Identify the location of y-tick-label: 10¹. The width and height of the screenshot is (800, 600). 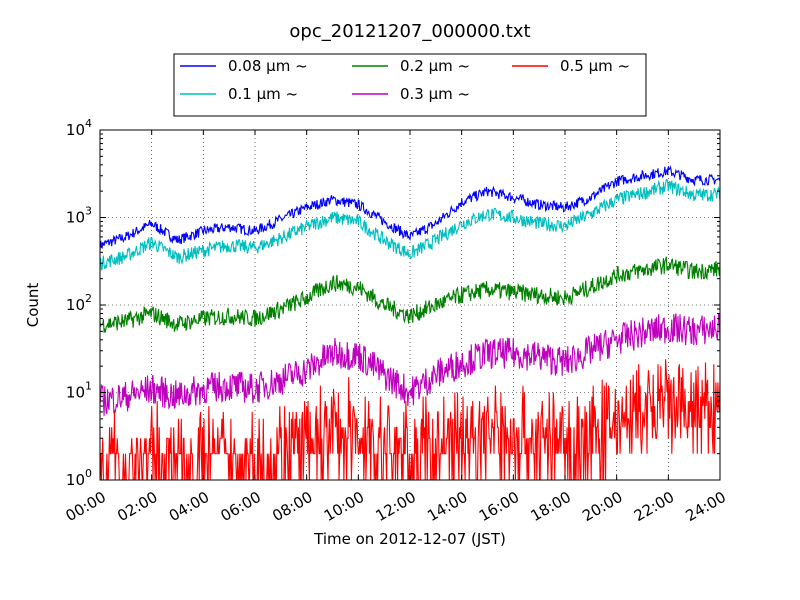
(79, 391).